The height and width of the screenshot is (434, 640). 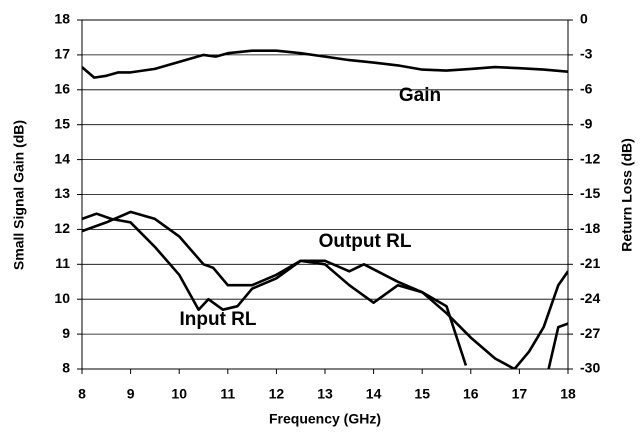 What do you see at coordinates (365, 241) in the screenshot?
I see `annotation: Output RL` at bounding box center [365, 241].